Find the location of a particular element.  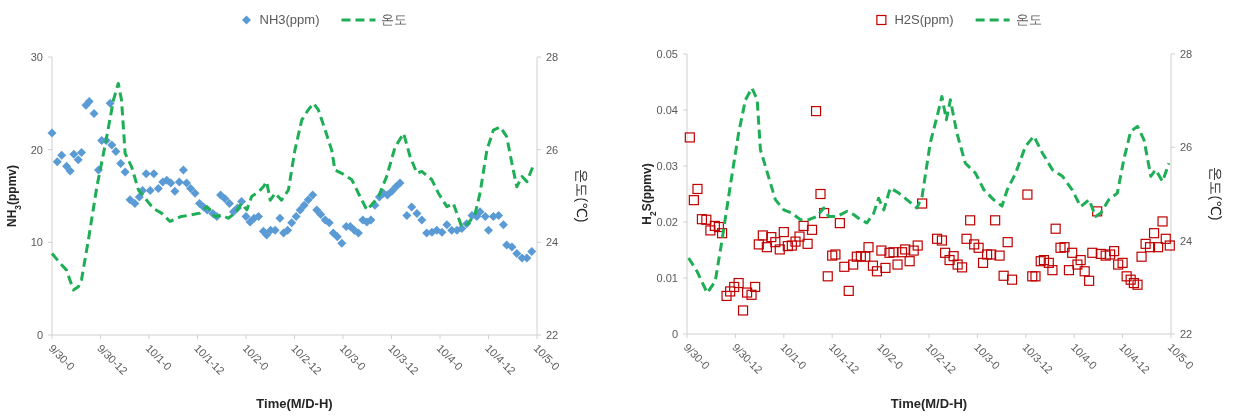

legend-label: NH3(ppm) is located at coordinates (289, 19).